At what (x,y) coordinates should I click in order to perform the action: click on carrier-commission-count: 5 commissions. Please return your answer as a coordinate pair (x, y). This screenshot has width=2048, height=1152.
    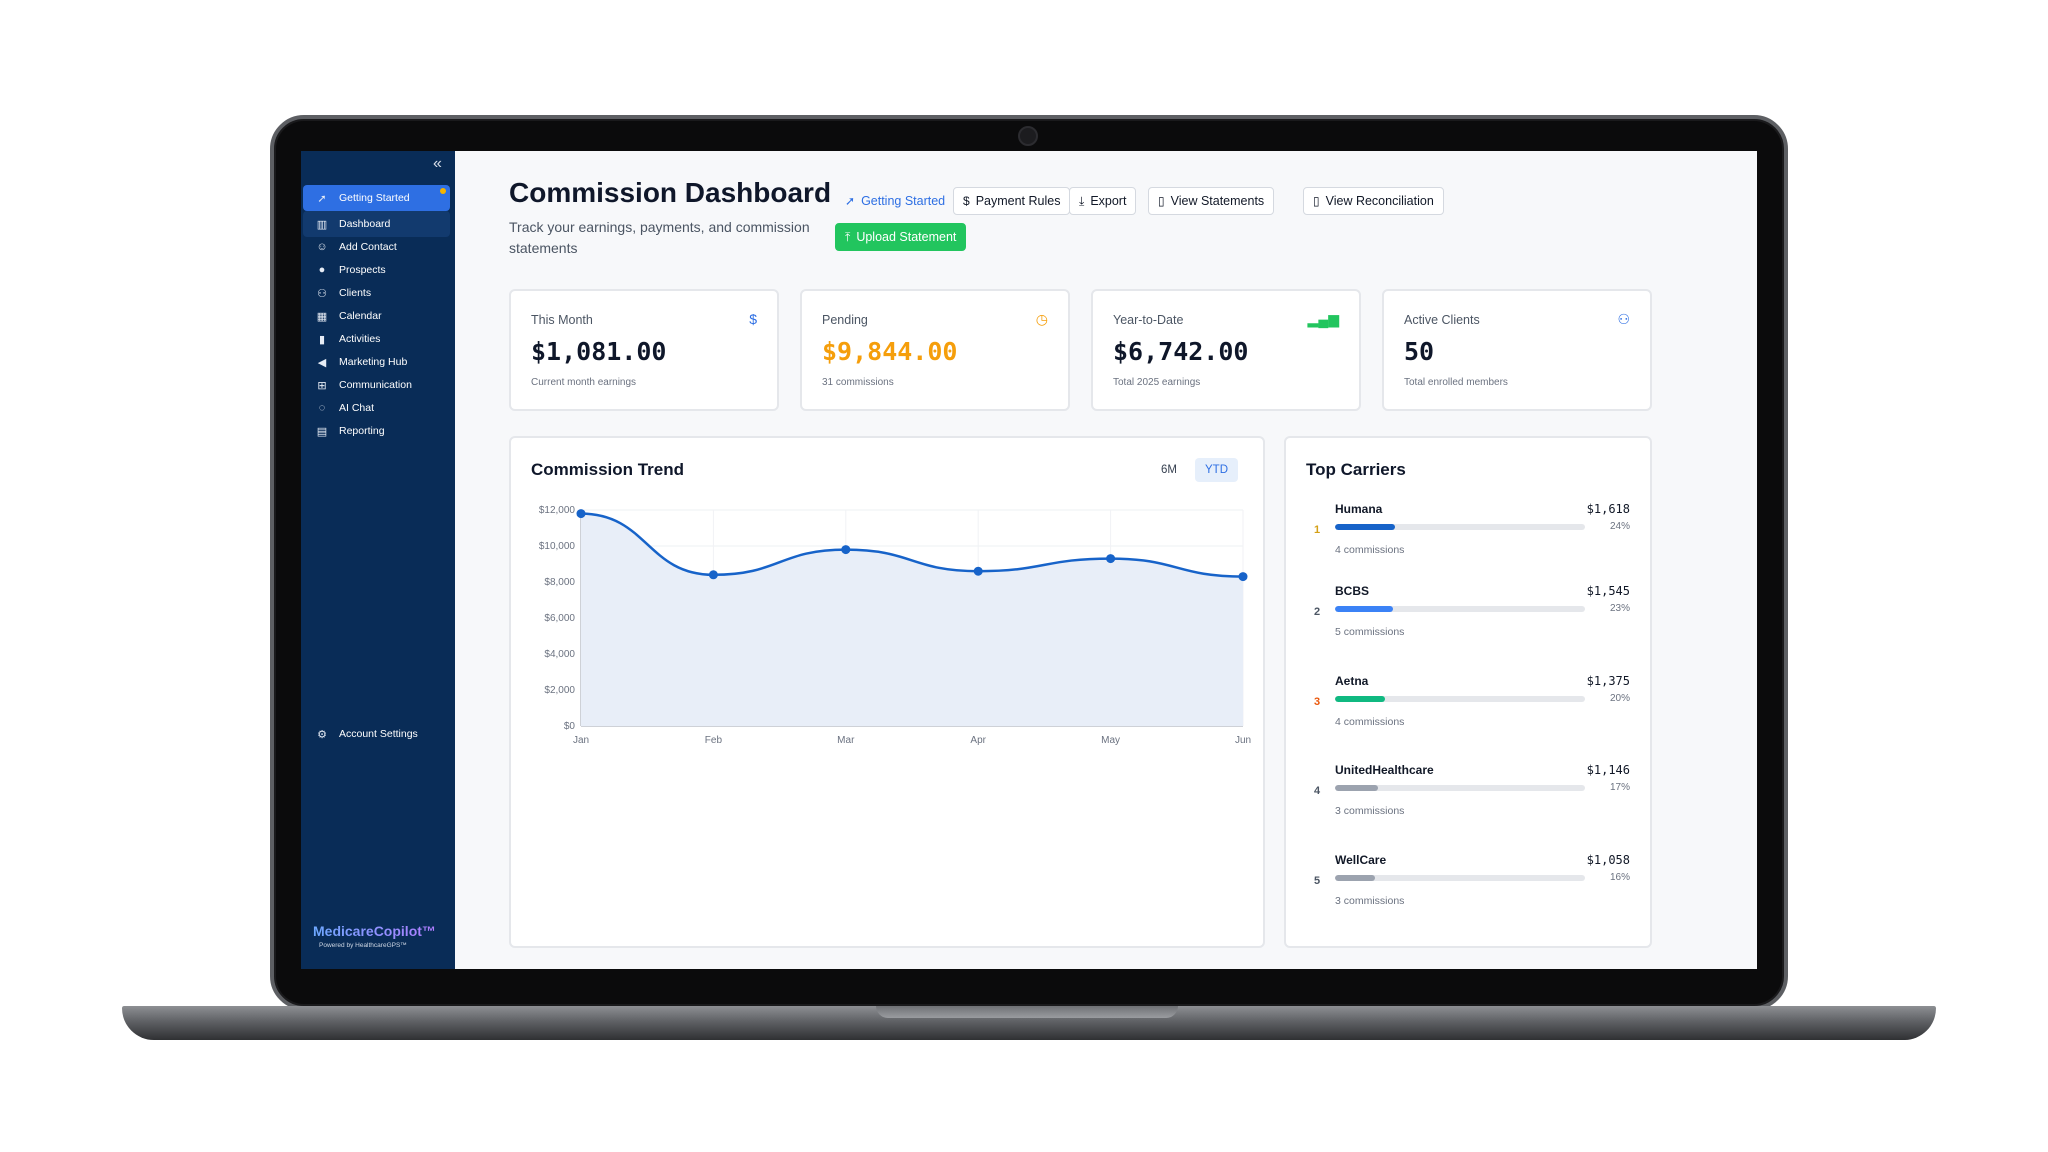
    Looking at the image, I should click on (1370, 632).